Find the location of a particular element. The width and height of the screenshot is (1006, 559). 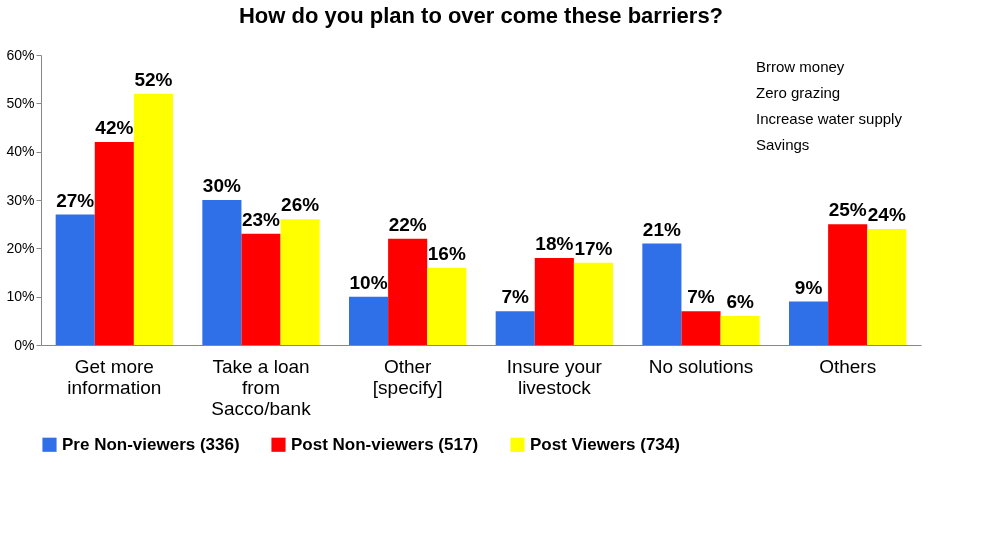

y-tick-label: 0% is located at coordinates (24, 344).